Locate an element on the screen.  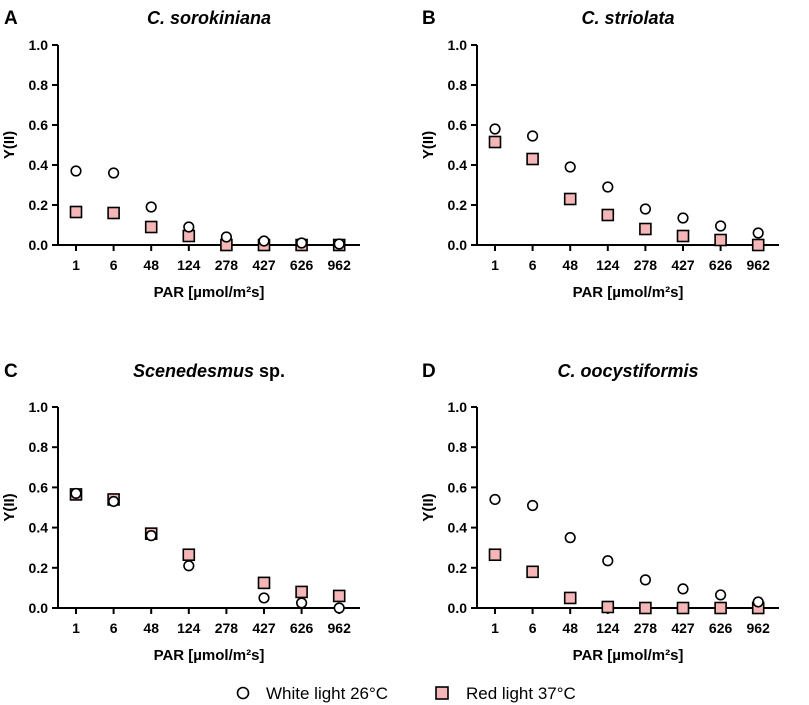
chart-title: C. sorokiniana is located at coordinates (209, 18).